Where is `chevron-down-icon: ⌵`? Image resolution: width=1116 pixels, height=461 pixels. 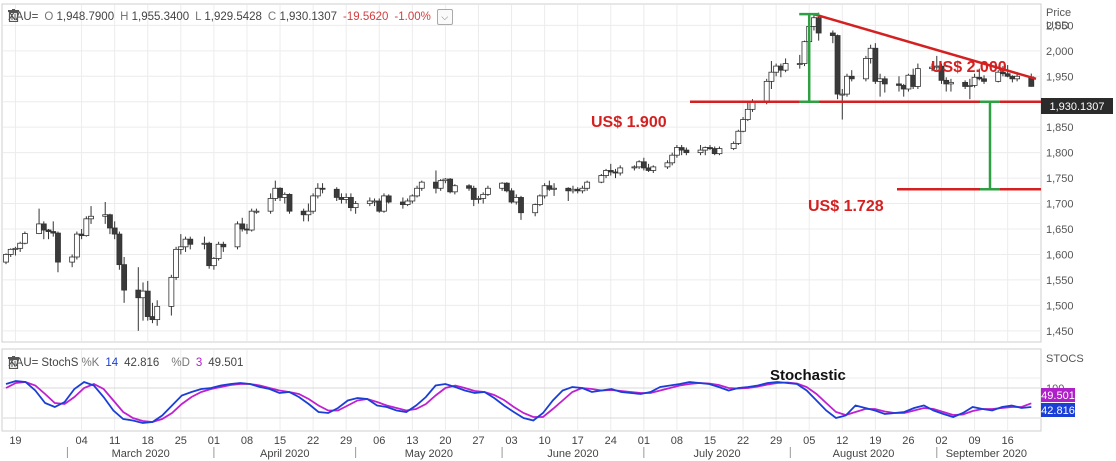 chevron-down-icon: ⌵ is located at coordinates (444, 17).